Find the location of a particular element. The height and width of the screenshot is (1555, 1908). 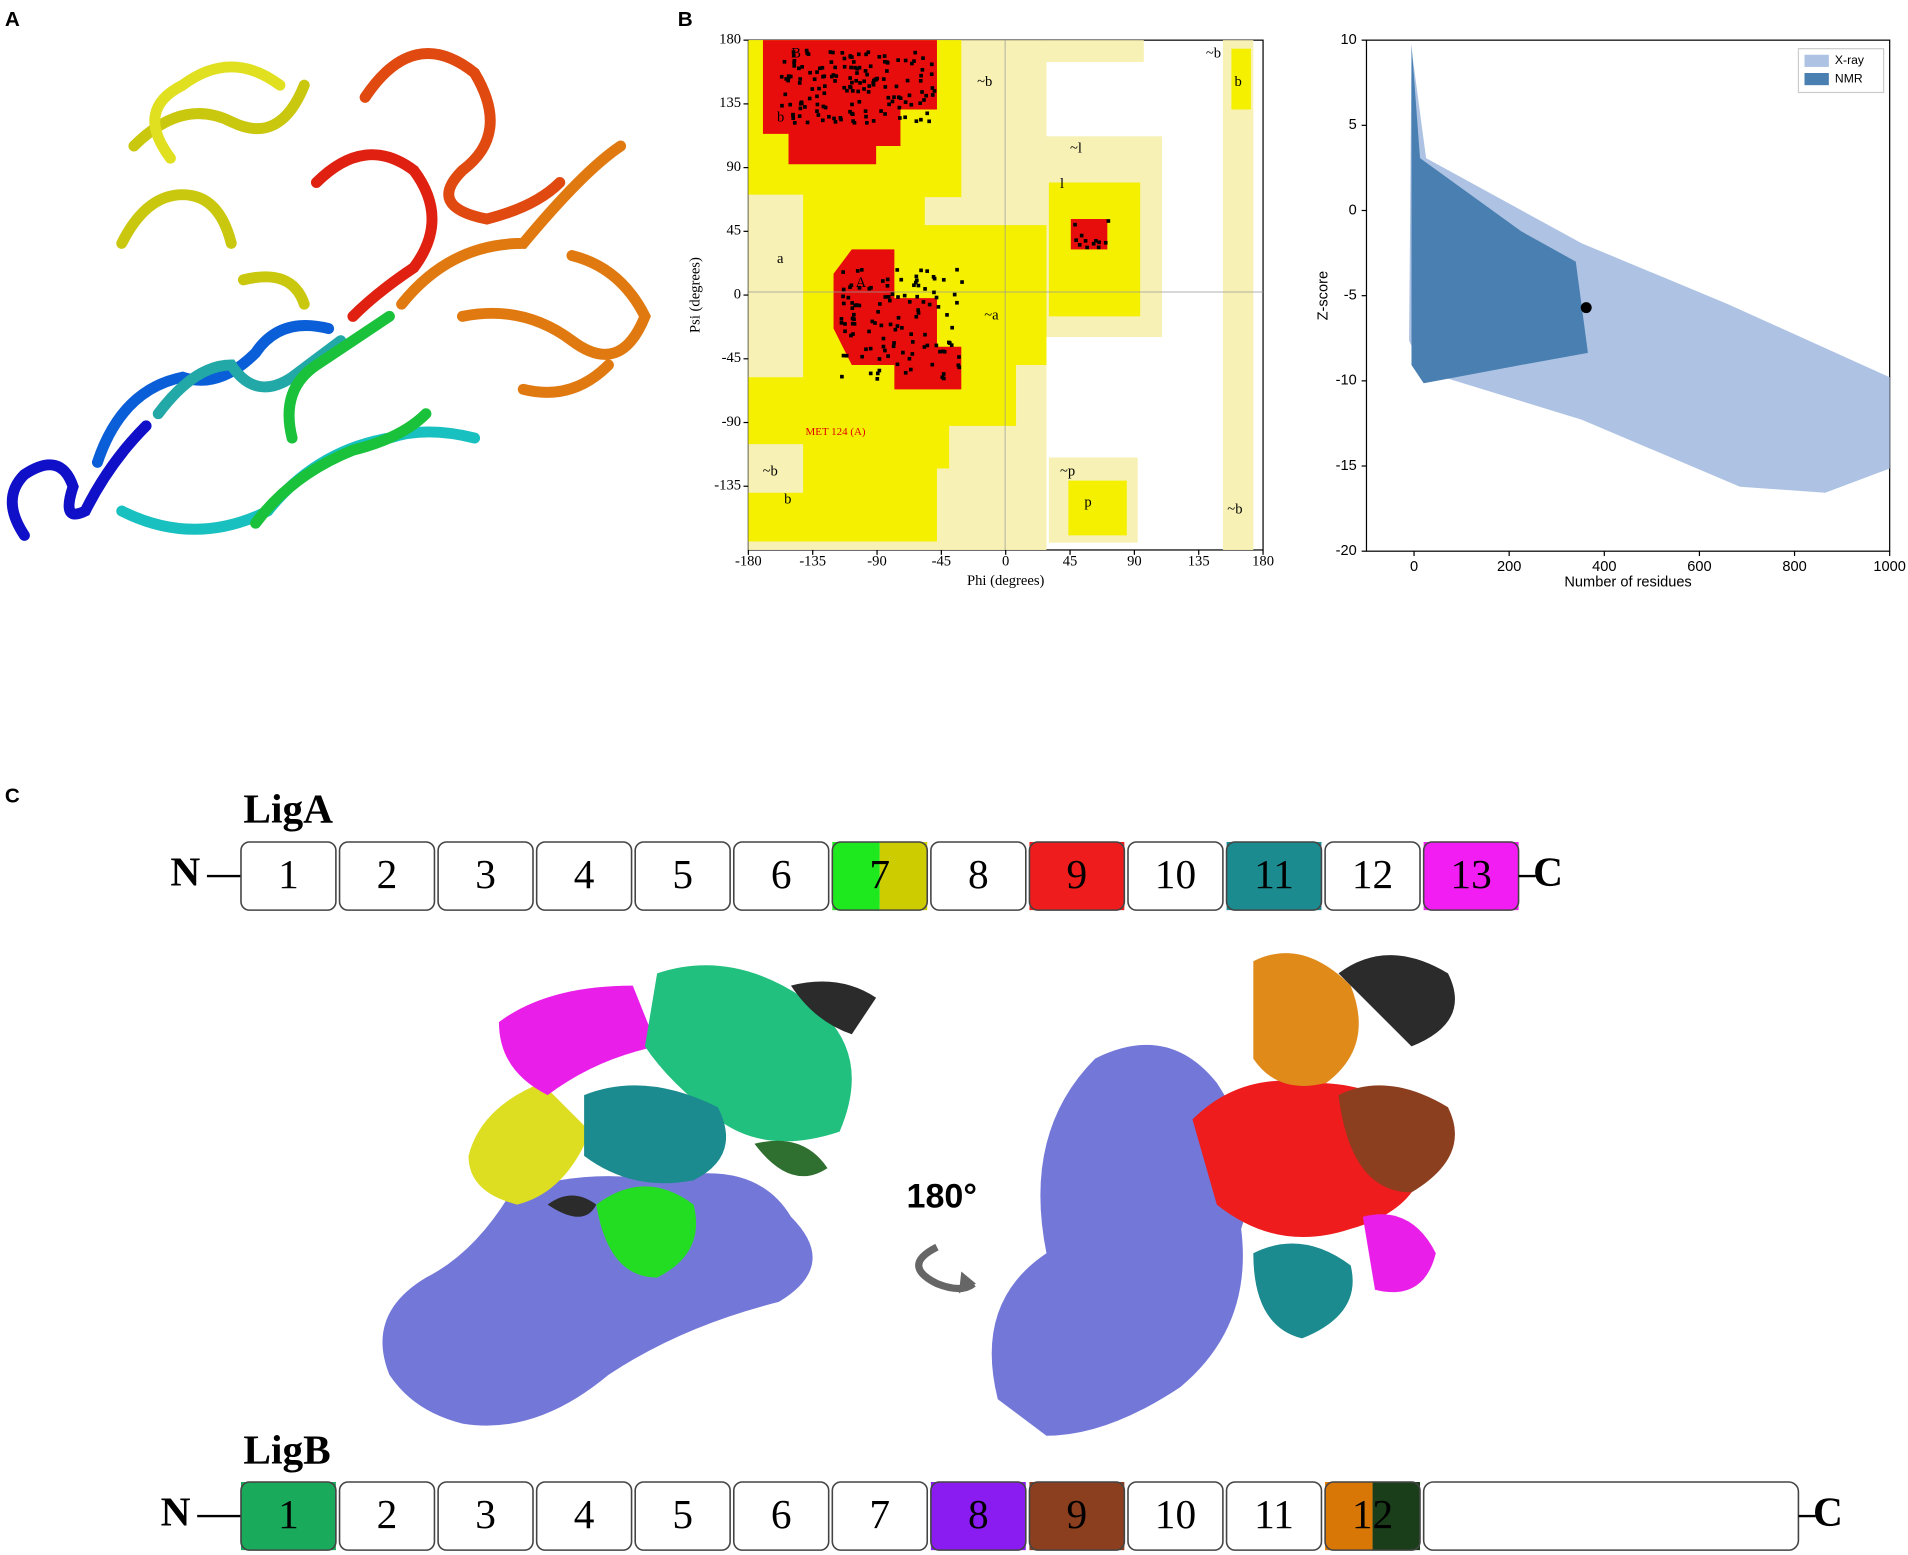

domain: 1 is located at coordinates (288, 876).